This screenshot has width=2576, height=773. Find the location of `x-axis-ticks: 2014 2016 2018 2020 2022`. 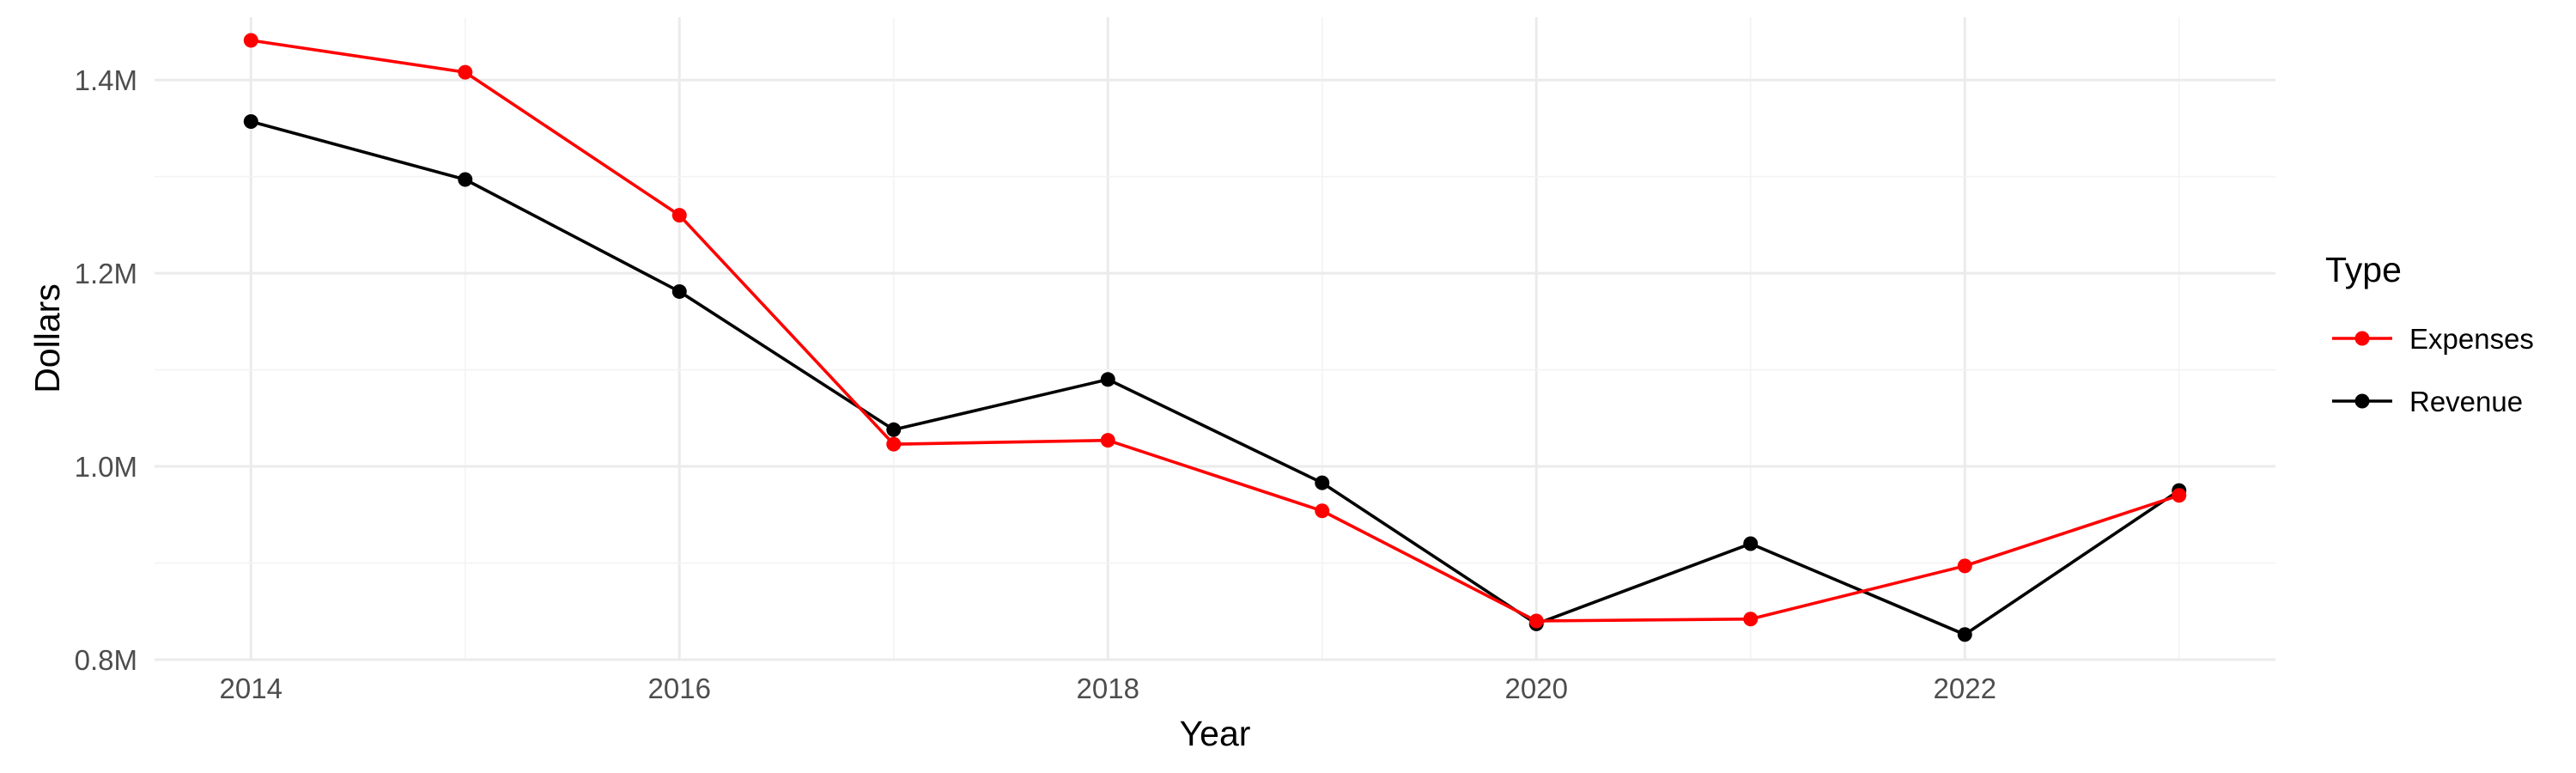

x-axis-ticks: 2014 2016 2018 2020 2022 is located at coordinates (1108, 688).